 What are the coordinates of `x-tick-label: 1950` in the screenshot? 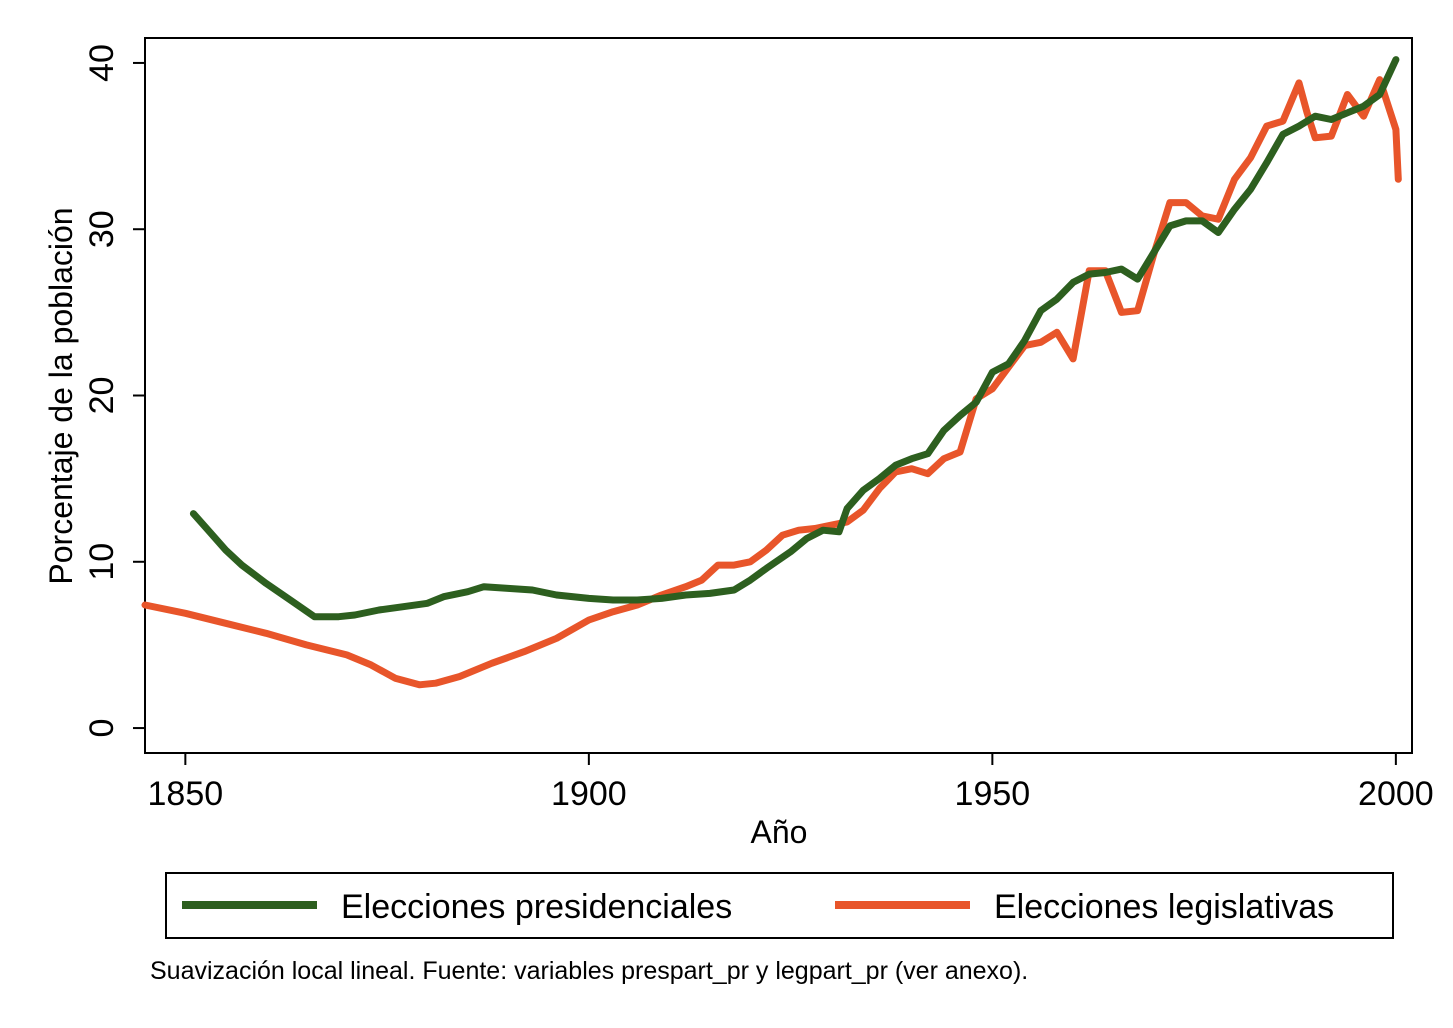 It's located at (993, 794).